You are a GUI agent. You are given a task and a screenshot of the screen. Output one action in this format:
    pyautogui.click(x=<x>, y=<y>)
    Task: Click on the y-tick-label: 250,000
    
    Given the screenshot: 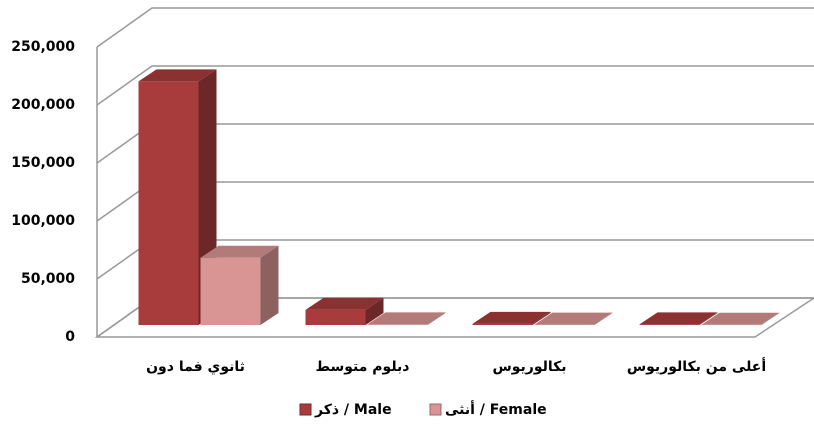 What is the action you would take?
    pyautogui.click(x=43, y=47)
    